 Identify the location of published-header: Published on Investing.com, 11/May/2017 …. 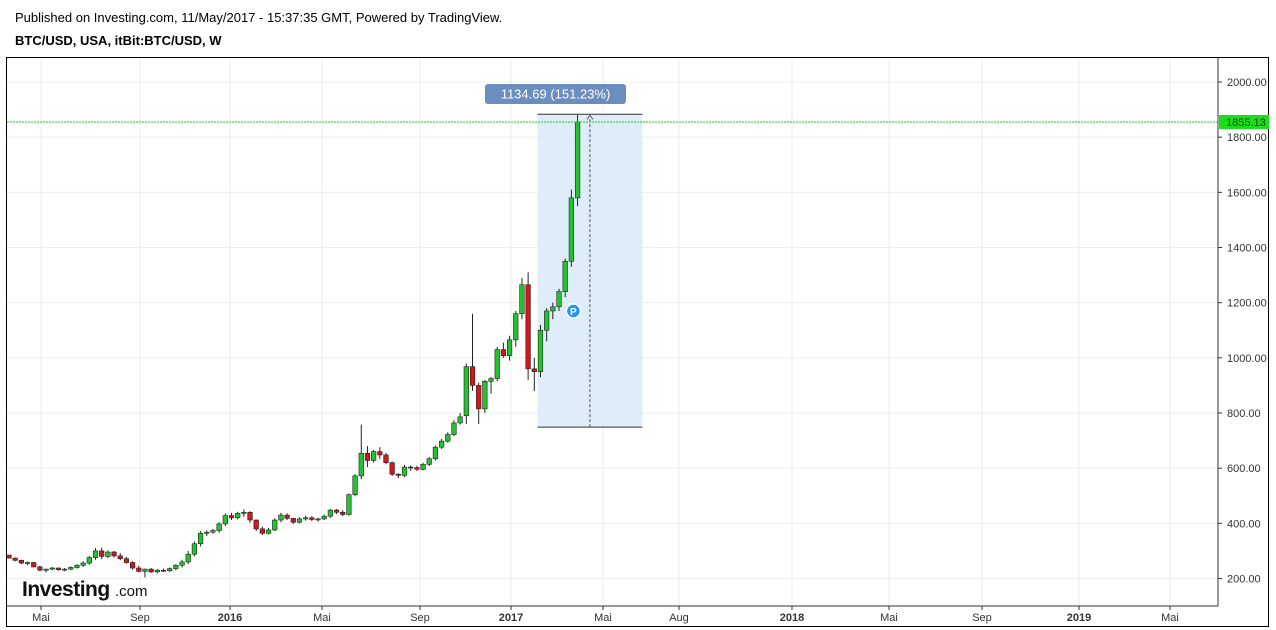
(259, 17).